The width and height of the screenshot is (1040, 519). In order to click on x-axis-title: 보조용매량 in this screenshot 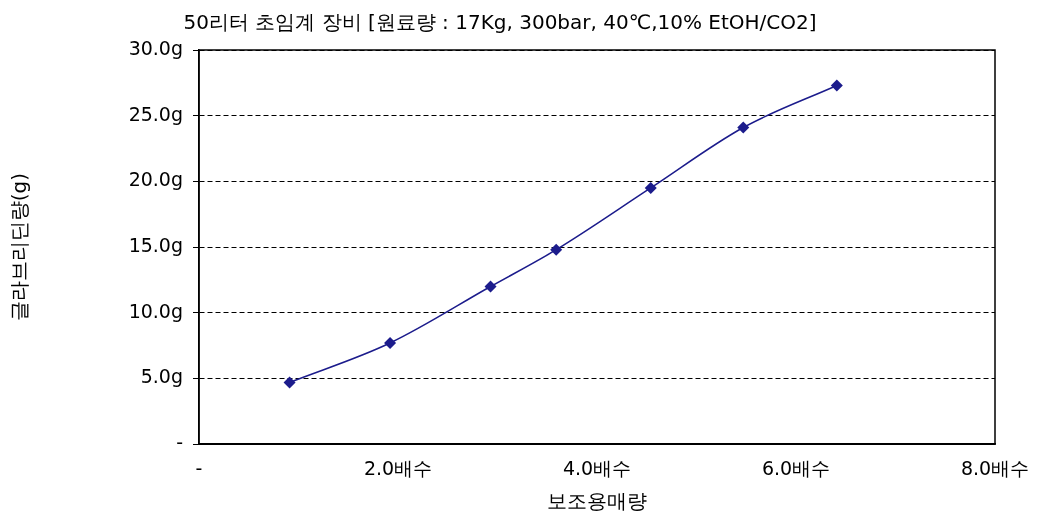, I will do `click(597, 501)`.